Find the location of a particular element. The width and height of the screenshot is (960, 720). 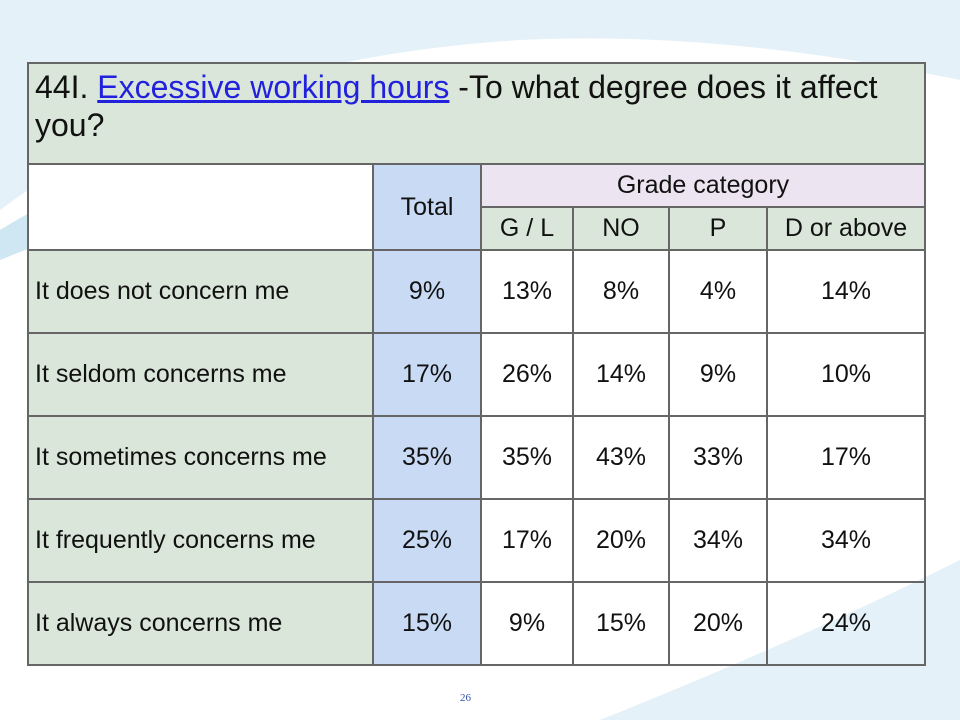

table-row: It frequently concerns me 25% 17% 20% 34% 34% is located at coordinates (477, 540).